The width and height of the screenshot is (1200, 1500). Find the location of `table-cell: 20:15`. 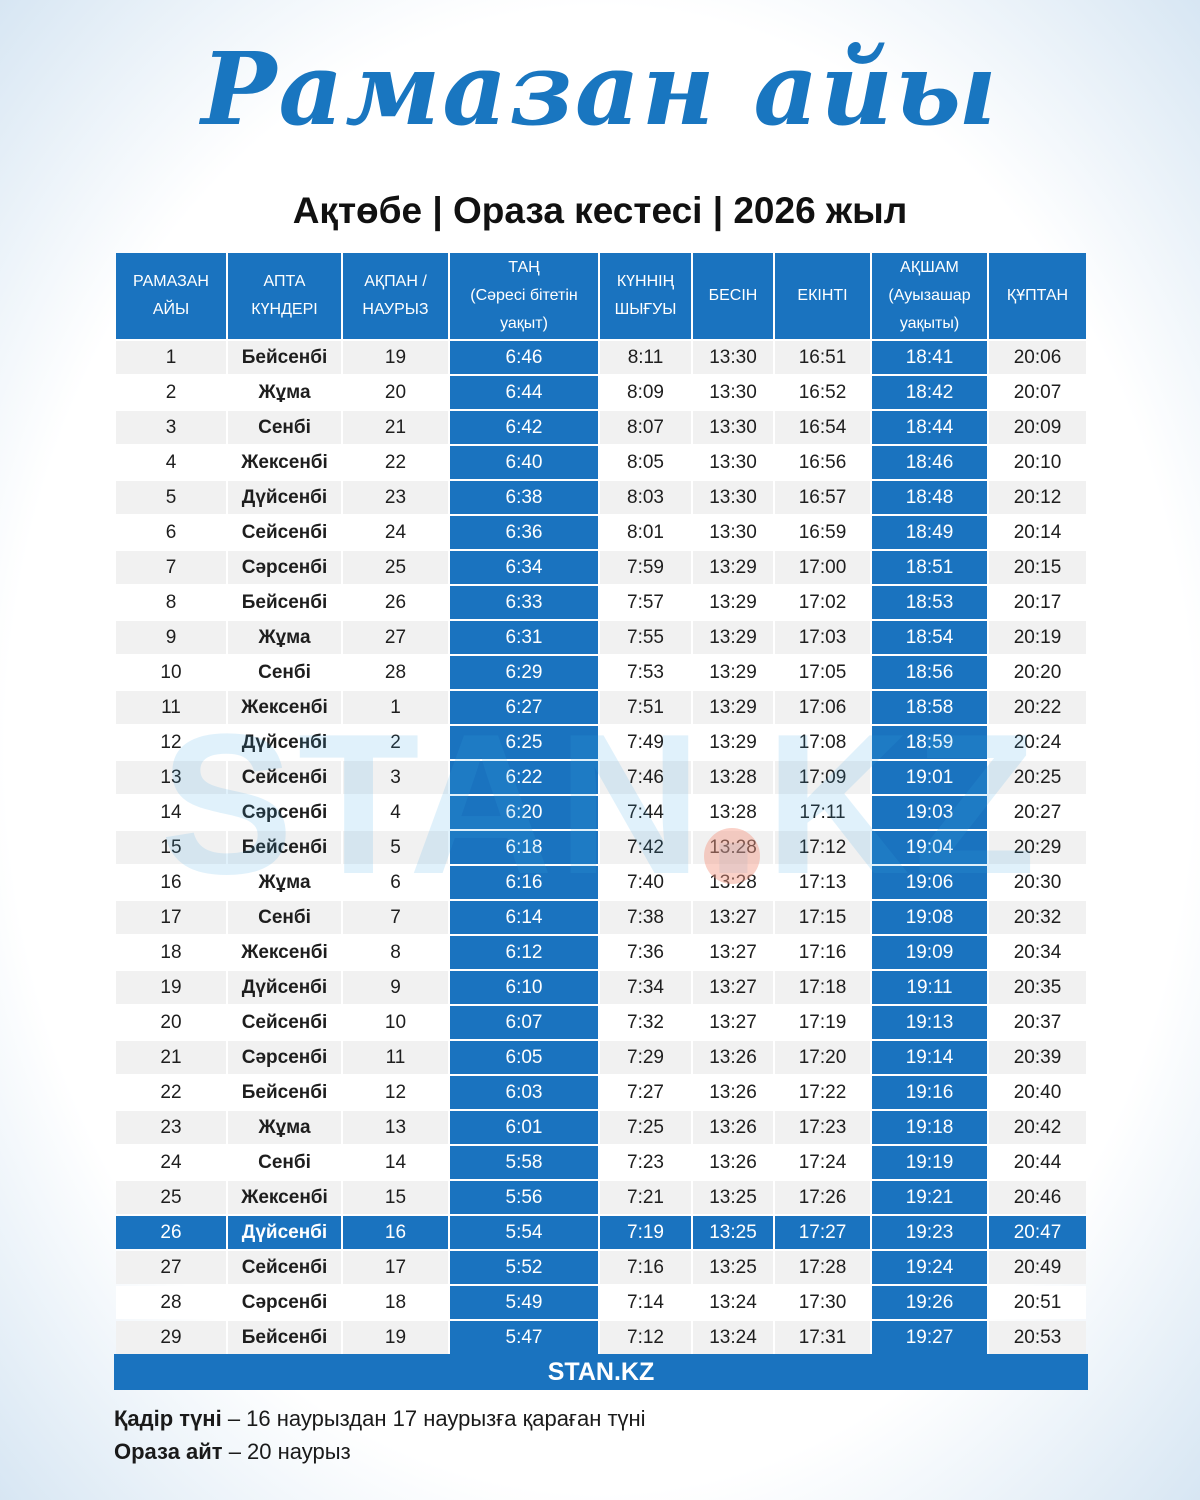

table-cell: 20:15 is located at coordinates (1037, 567).